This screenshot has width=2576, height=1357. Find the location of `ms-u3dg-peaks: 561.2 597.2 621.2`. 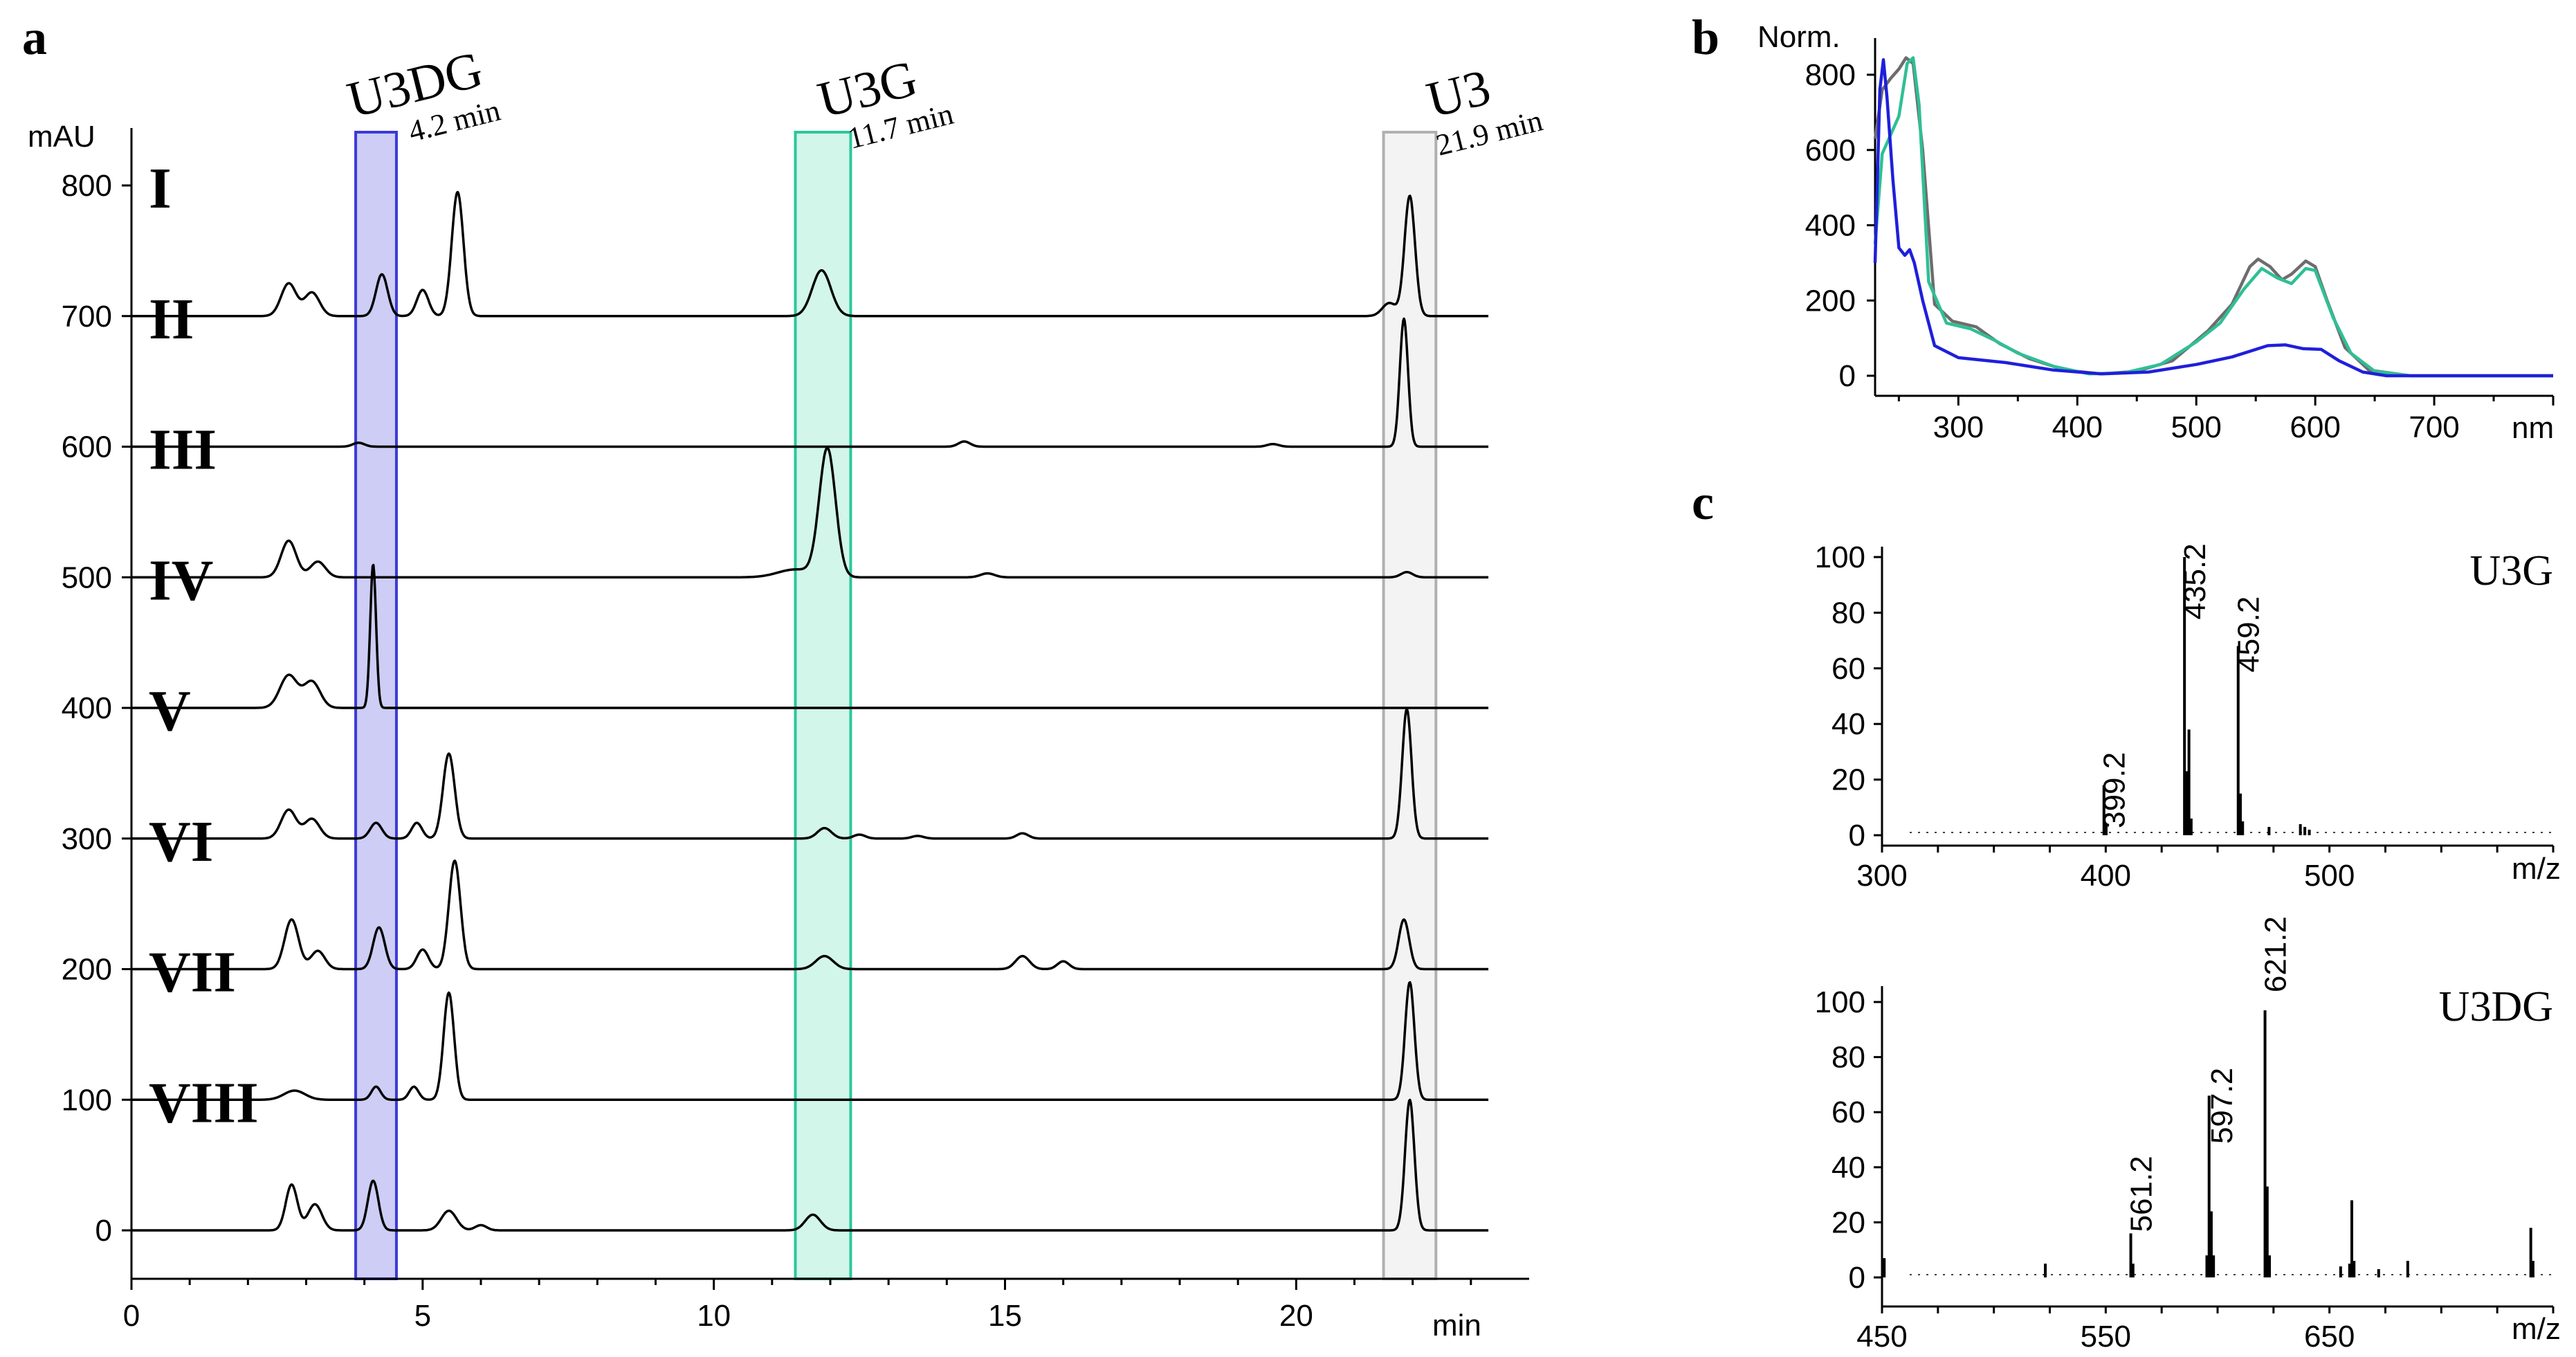

ms-u3dg-peaks: 561.2 597.2 621.2 is located at coordinates (2218, 1096).